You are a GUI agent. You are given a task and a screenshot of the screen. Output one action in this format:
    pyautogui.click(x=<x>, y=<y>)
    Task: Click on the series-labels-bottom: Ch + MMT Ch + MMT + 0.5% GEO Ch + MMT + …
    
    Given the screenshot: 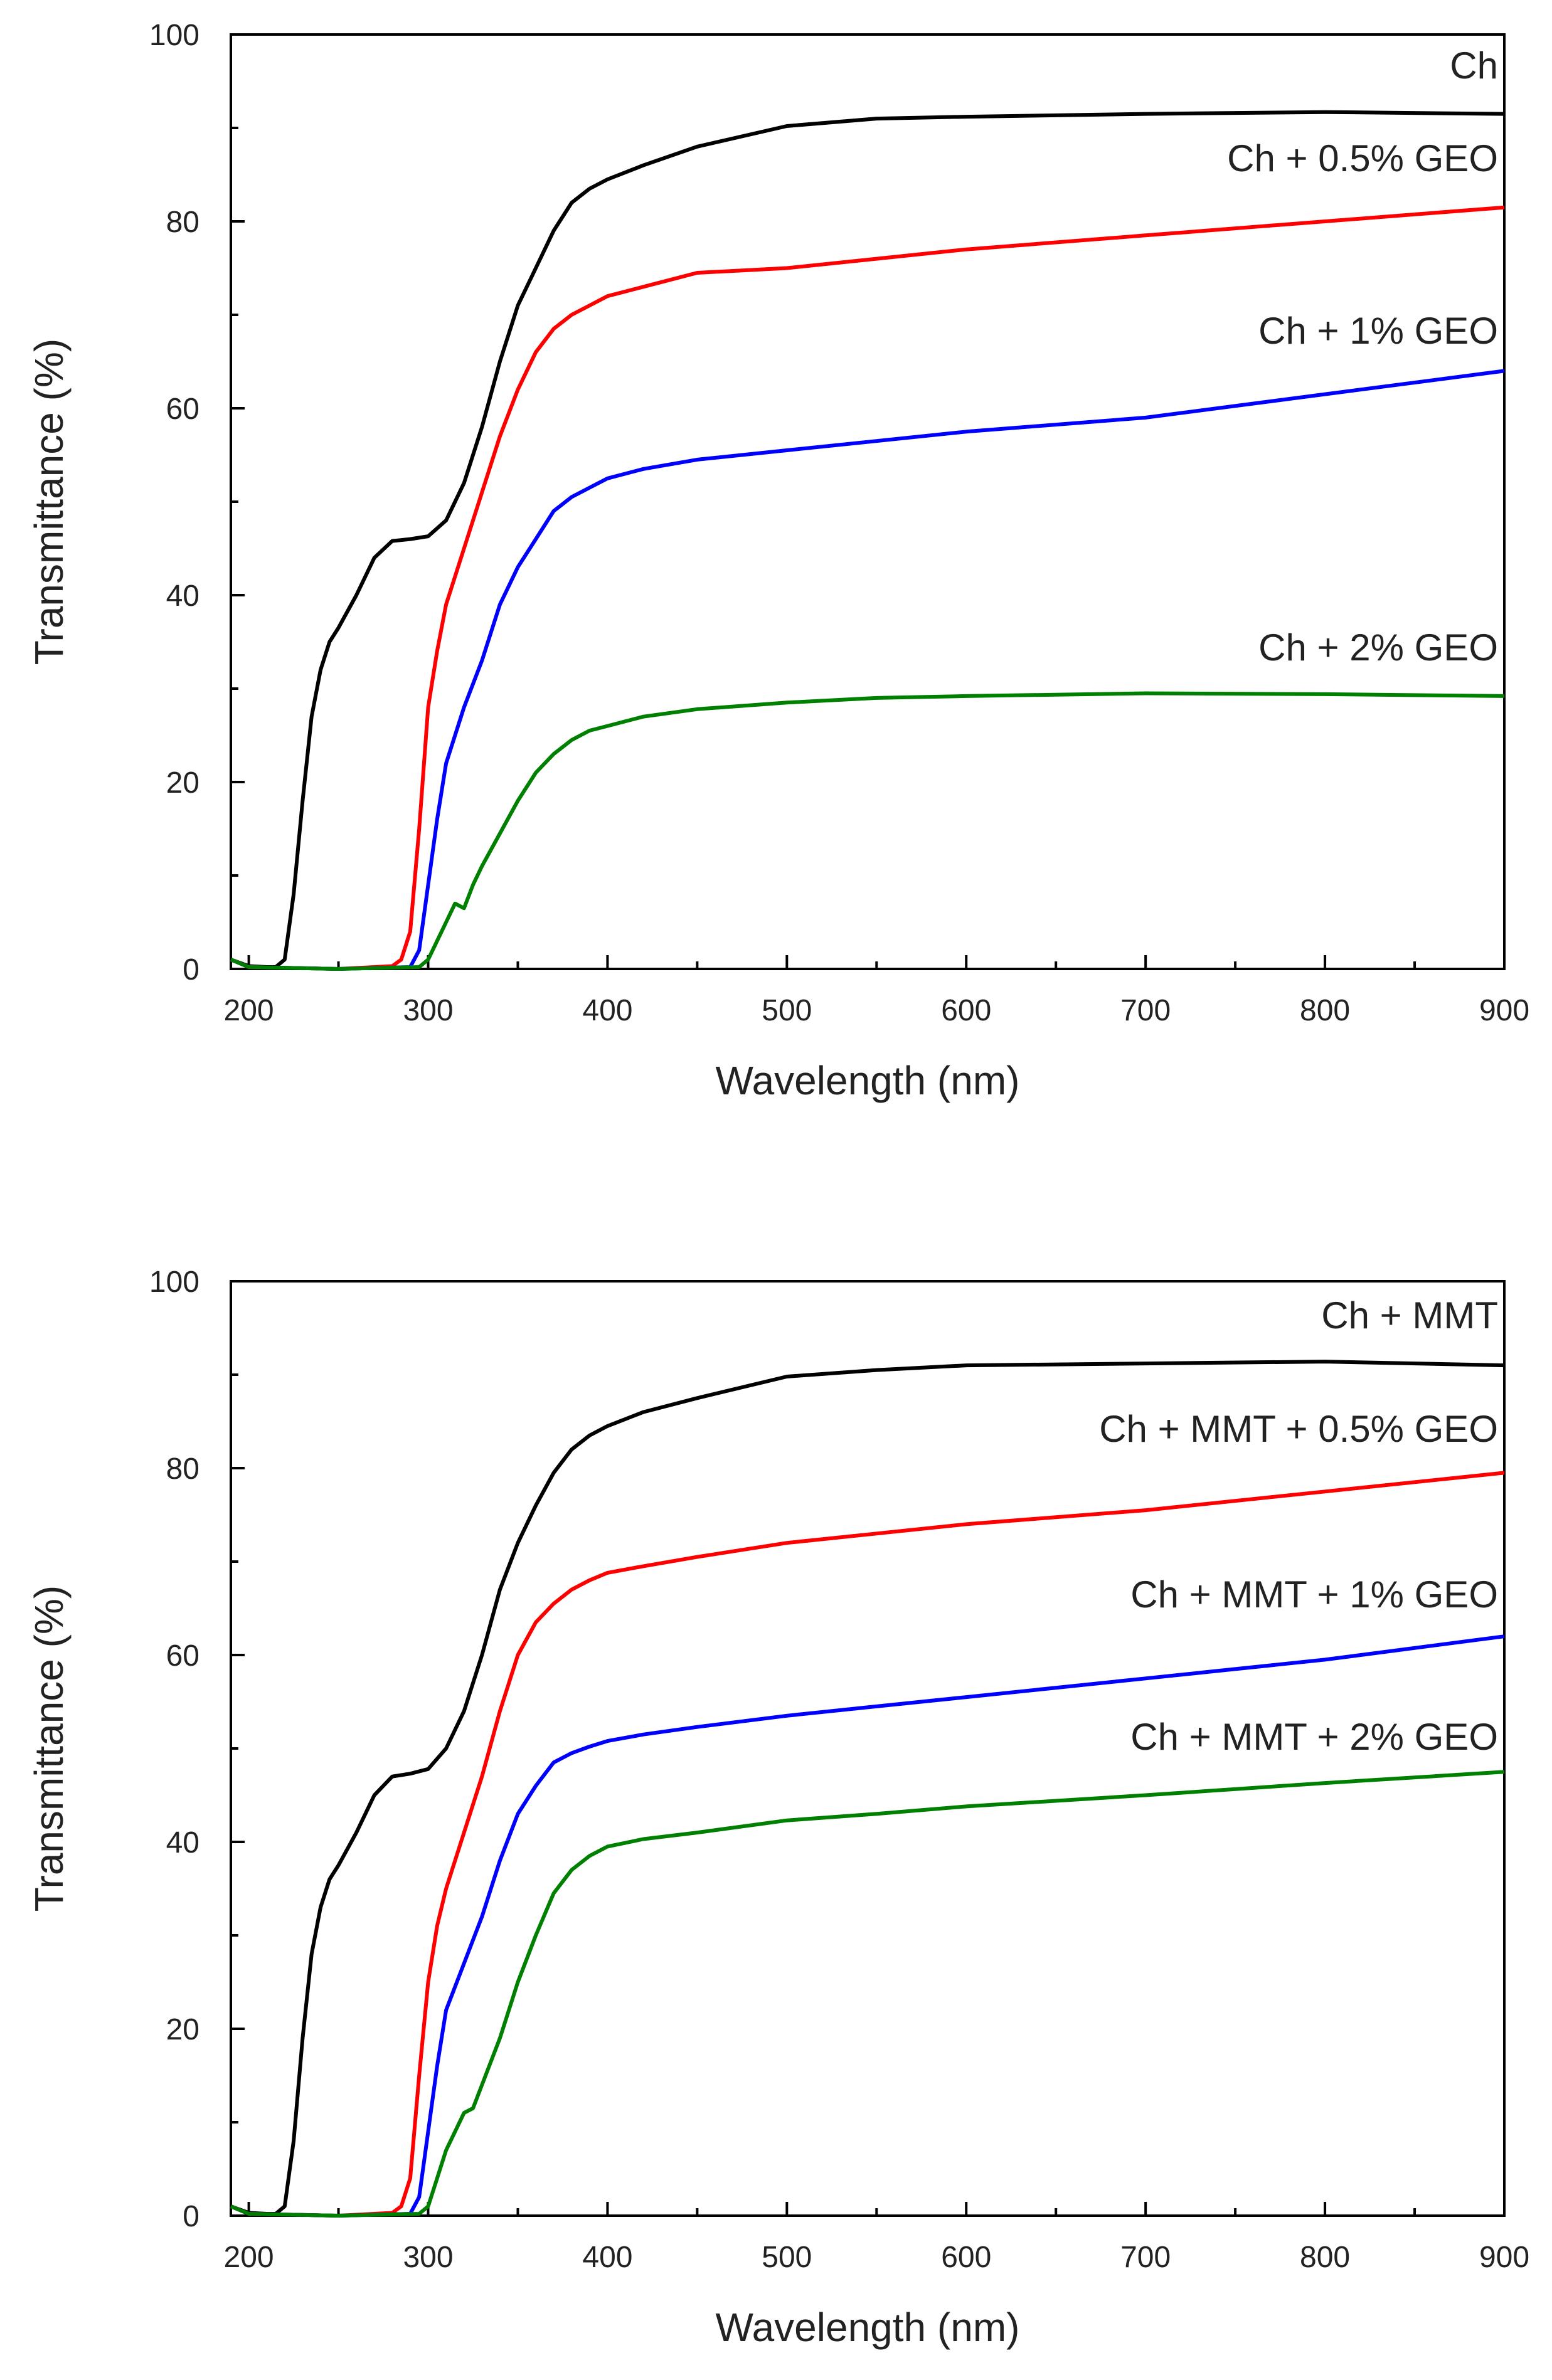 What is the action you would take?
    pyautogui.click(x=1299, y=1526)
    